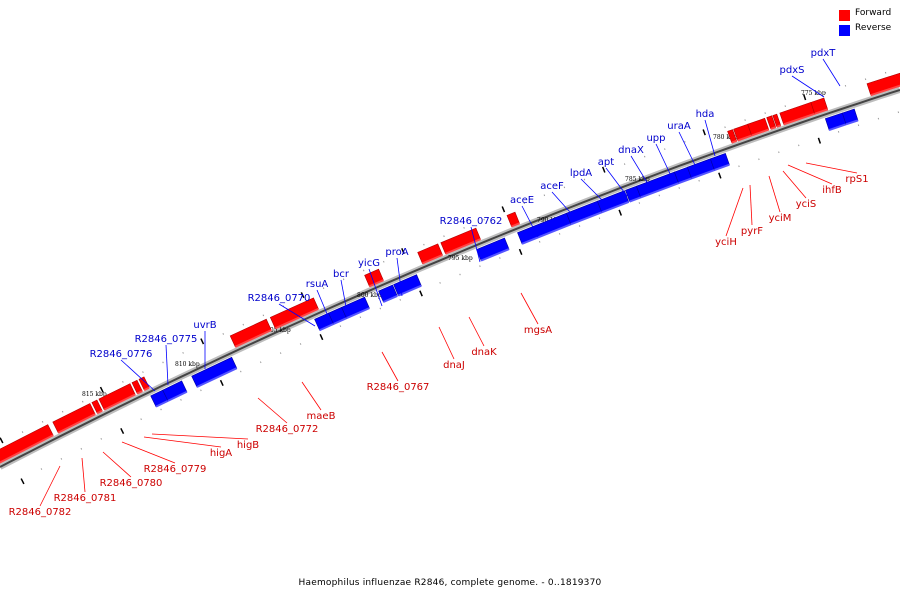 The height and width of the screenshot is (600, 900). I want to click on gene-label-yciS: yciS, so click(806, 204).